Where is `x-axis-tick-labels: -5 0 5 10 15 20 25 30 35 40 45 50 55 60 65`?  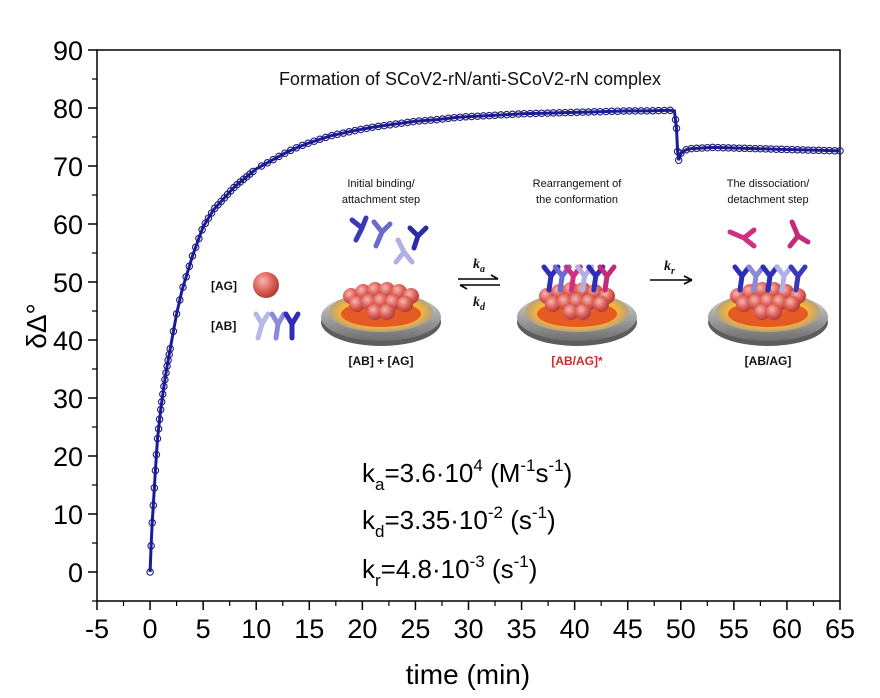 x-axis-tick-labels: -5 0 5 10 15 20 25 30 35 40 45 50 55 60 65 is located at coordinates (470, 629).